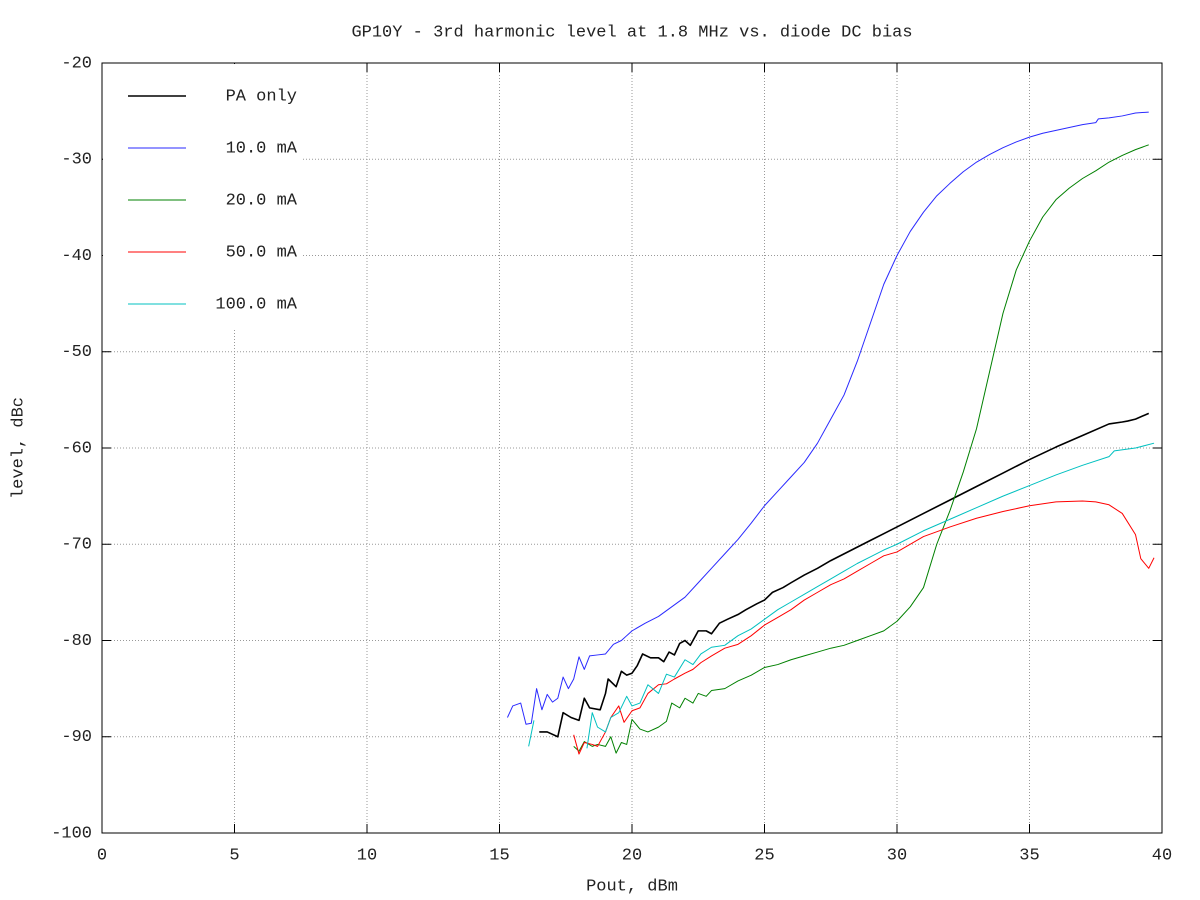 This screenshot has width=1200, height=900. Describe the element at coordinates (76, 545) in the screenshot. I see `y-tick-label: -70` at that location.